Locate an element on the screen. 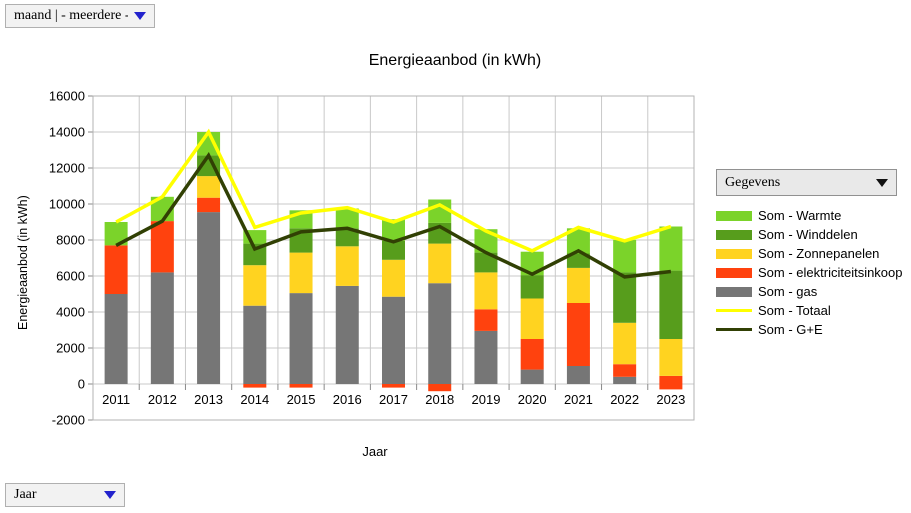 This screenshot has width=911, height=513. svg-text: 2017 is located at coordinates (393, 399).